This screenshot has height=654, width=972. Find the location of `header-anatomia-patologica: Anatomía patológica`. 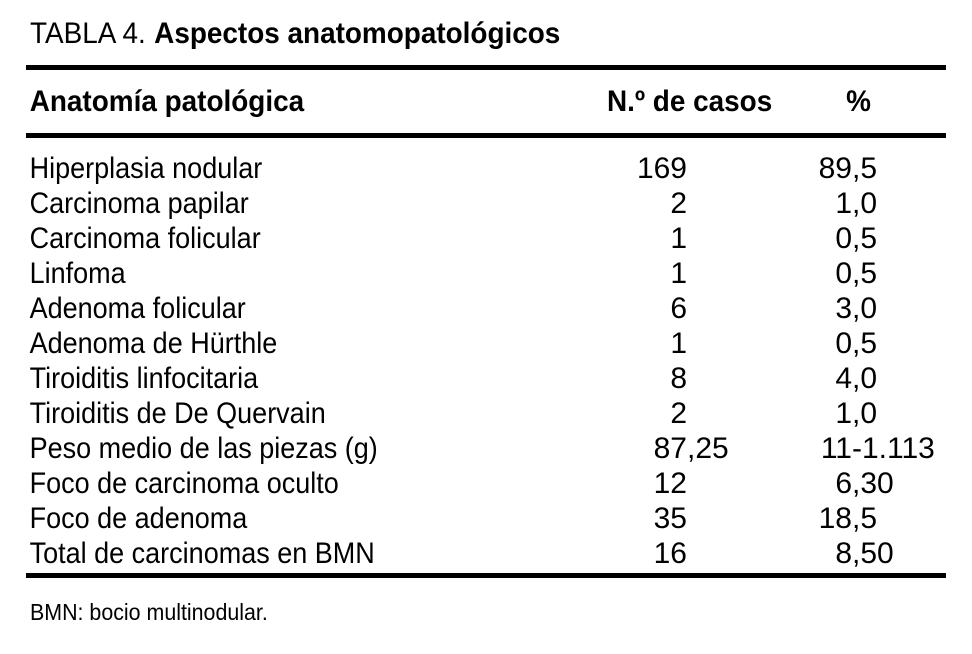

header-anatomia-patologica: Anatomía patológica is located at coordinates (167, 101).